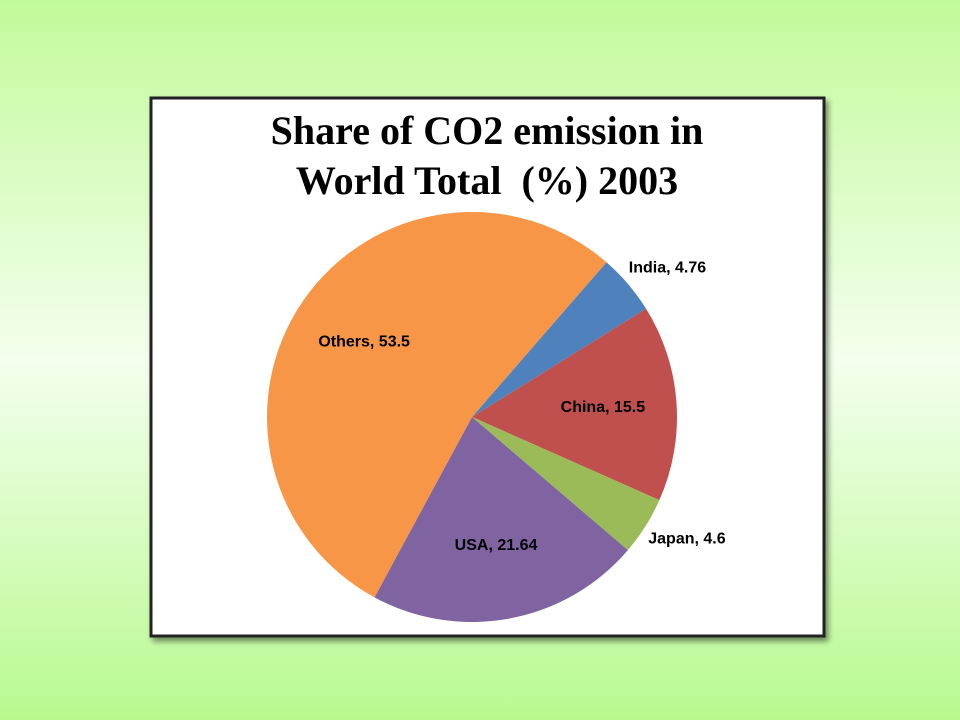 The width and height of the screenshot is (960, 720). I want to click on data-label: USA, 21.64, so click(496, 545).